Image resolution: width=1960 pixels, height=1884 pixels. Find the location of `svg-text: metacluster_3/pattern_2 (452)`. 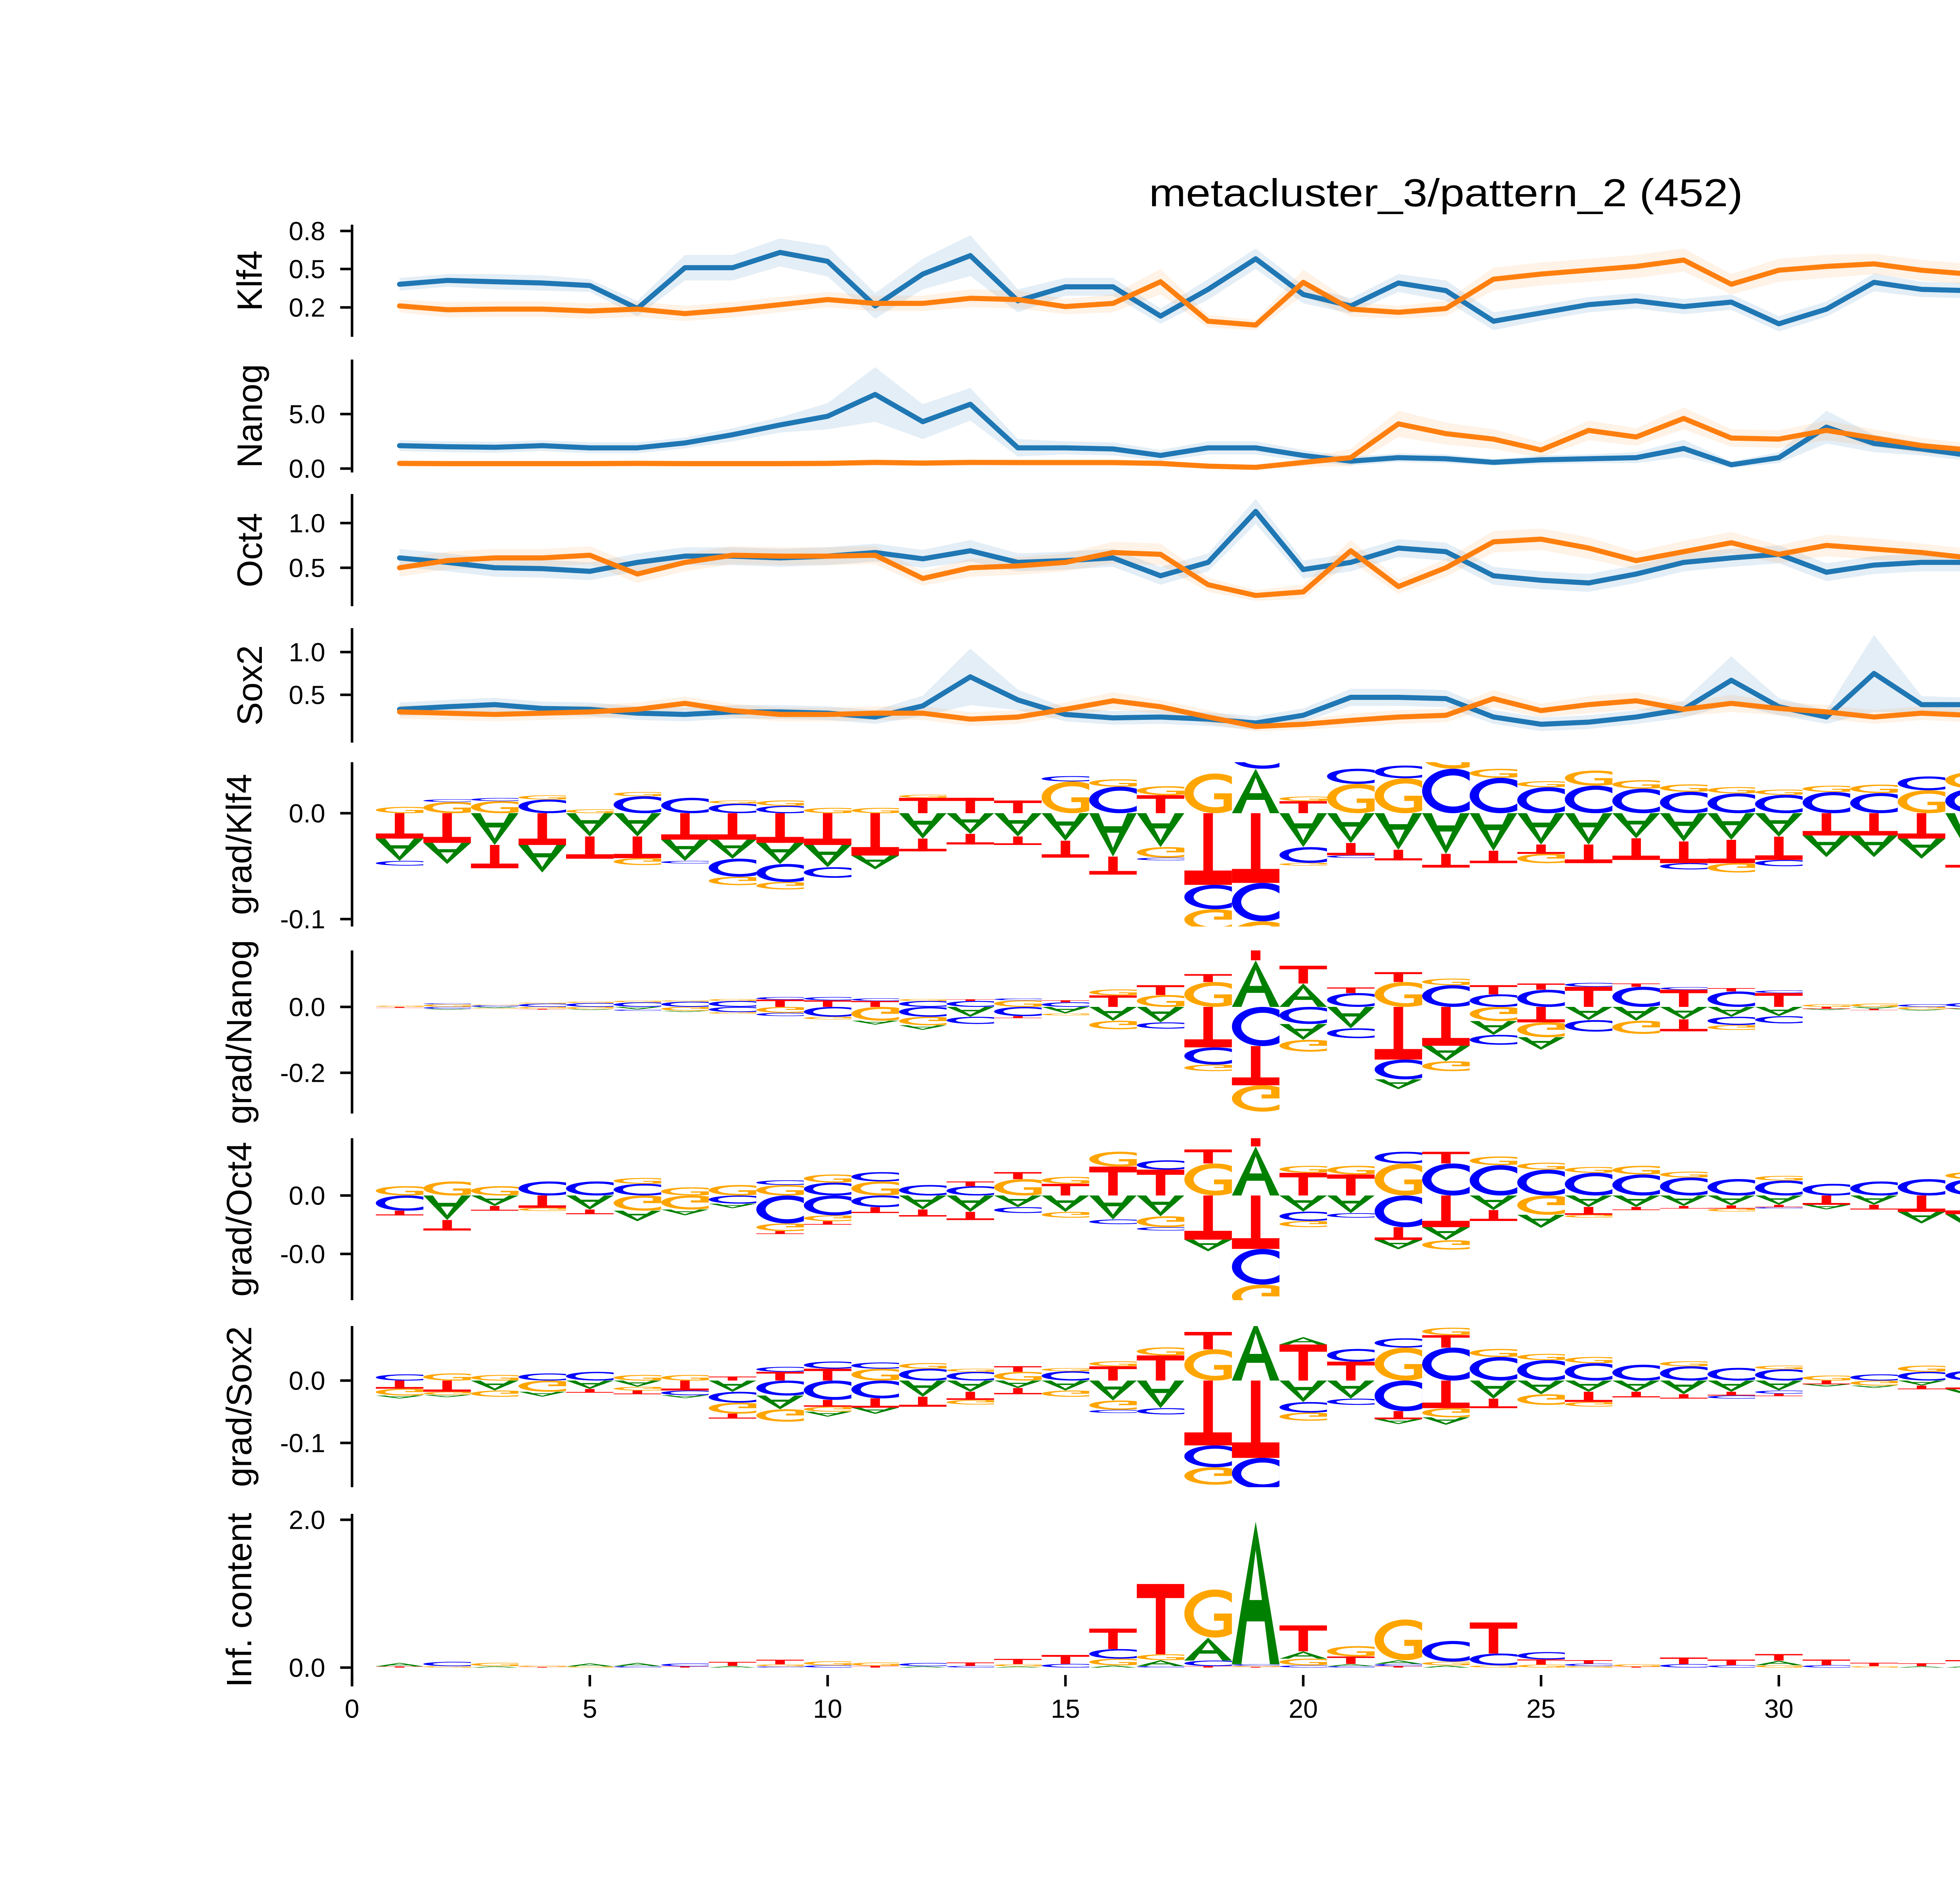

svg-text: metacluster_3/pattern_2 (452) is located at coordinates (1446, 192).